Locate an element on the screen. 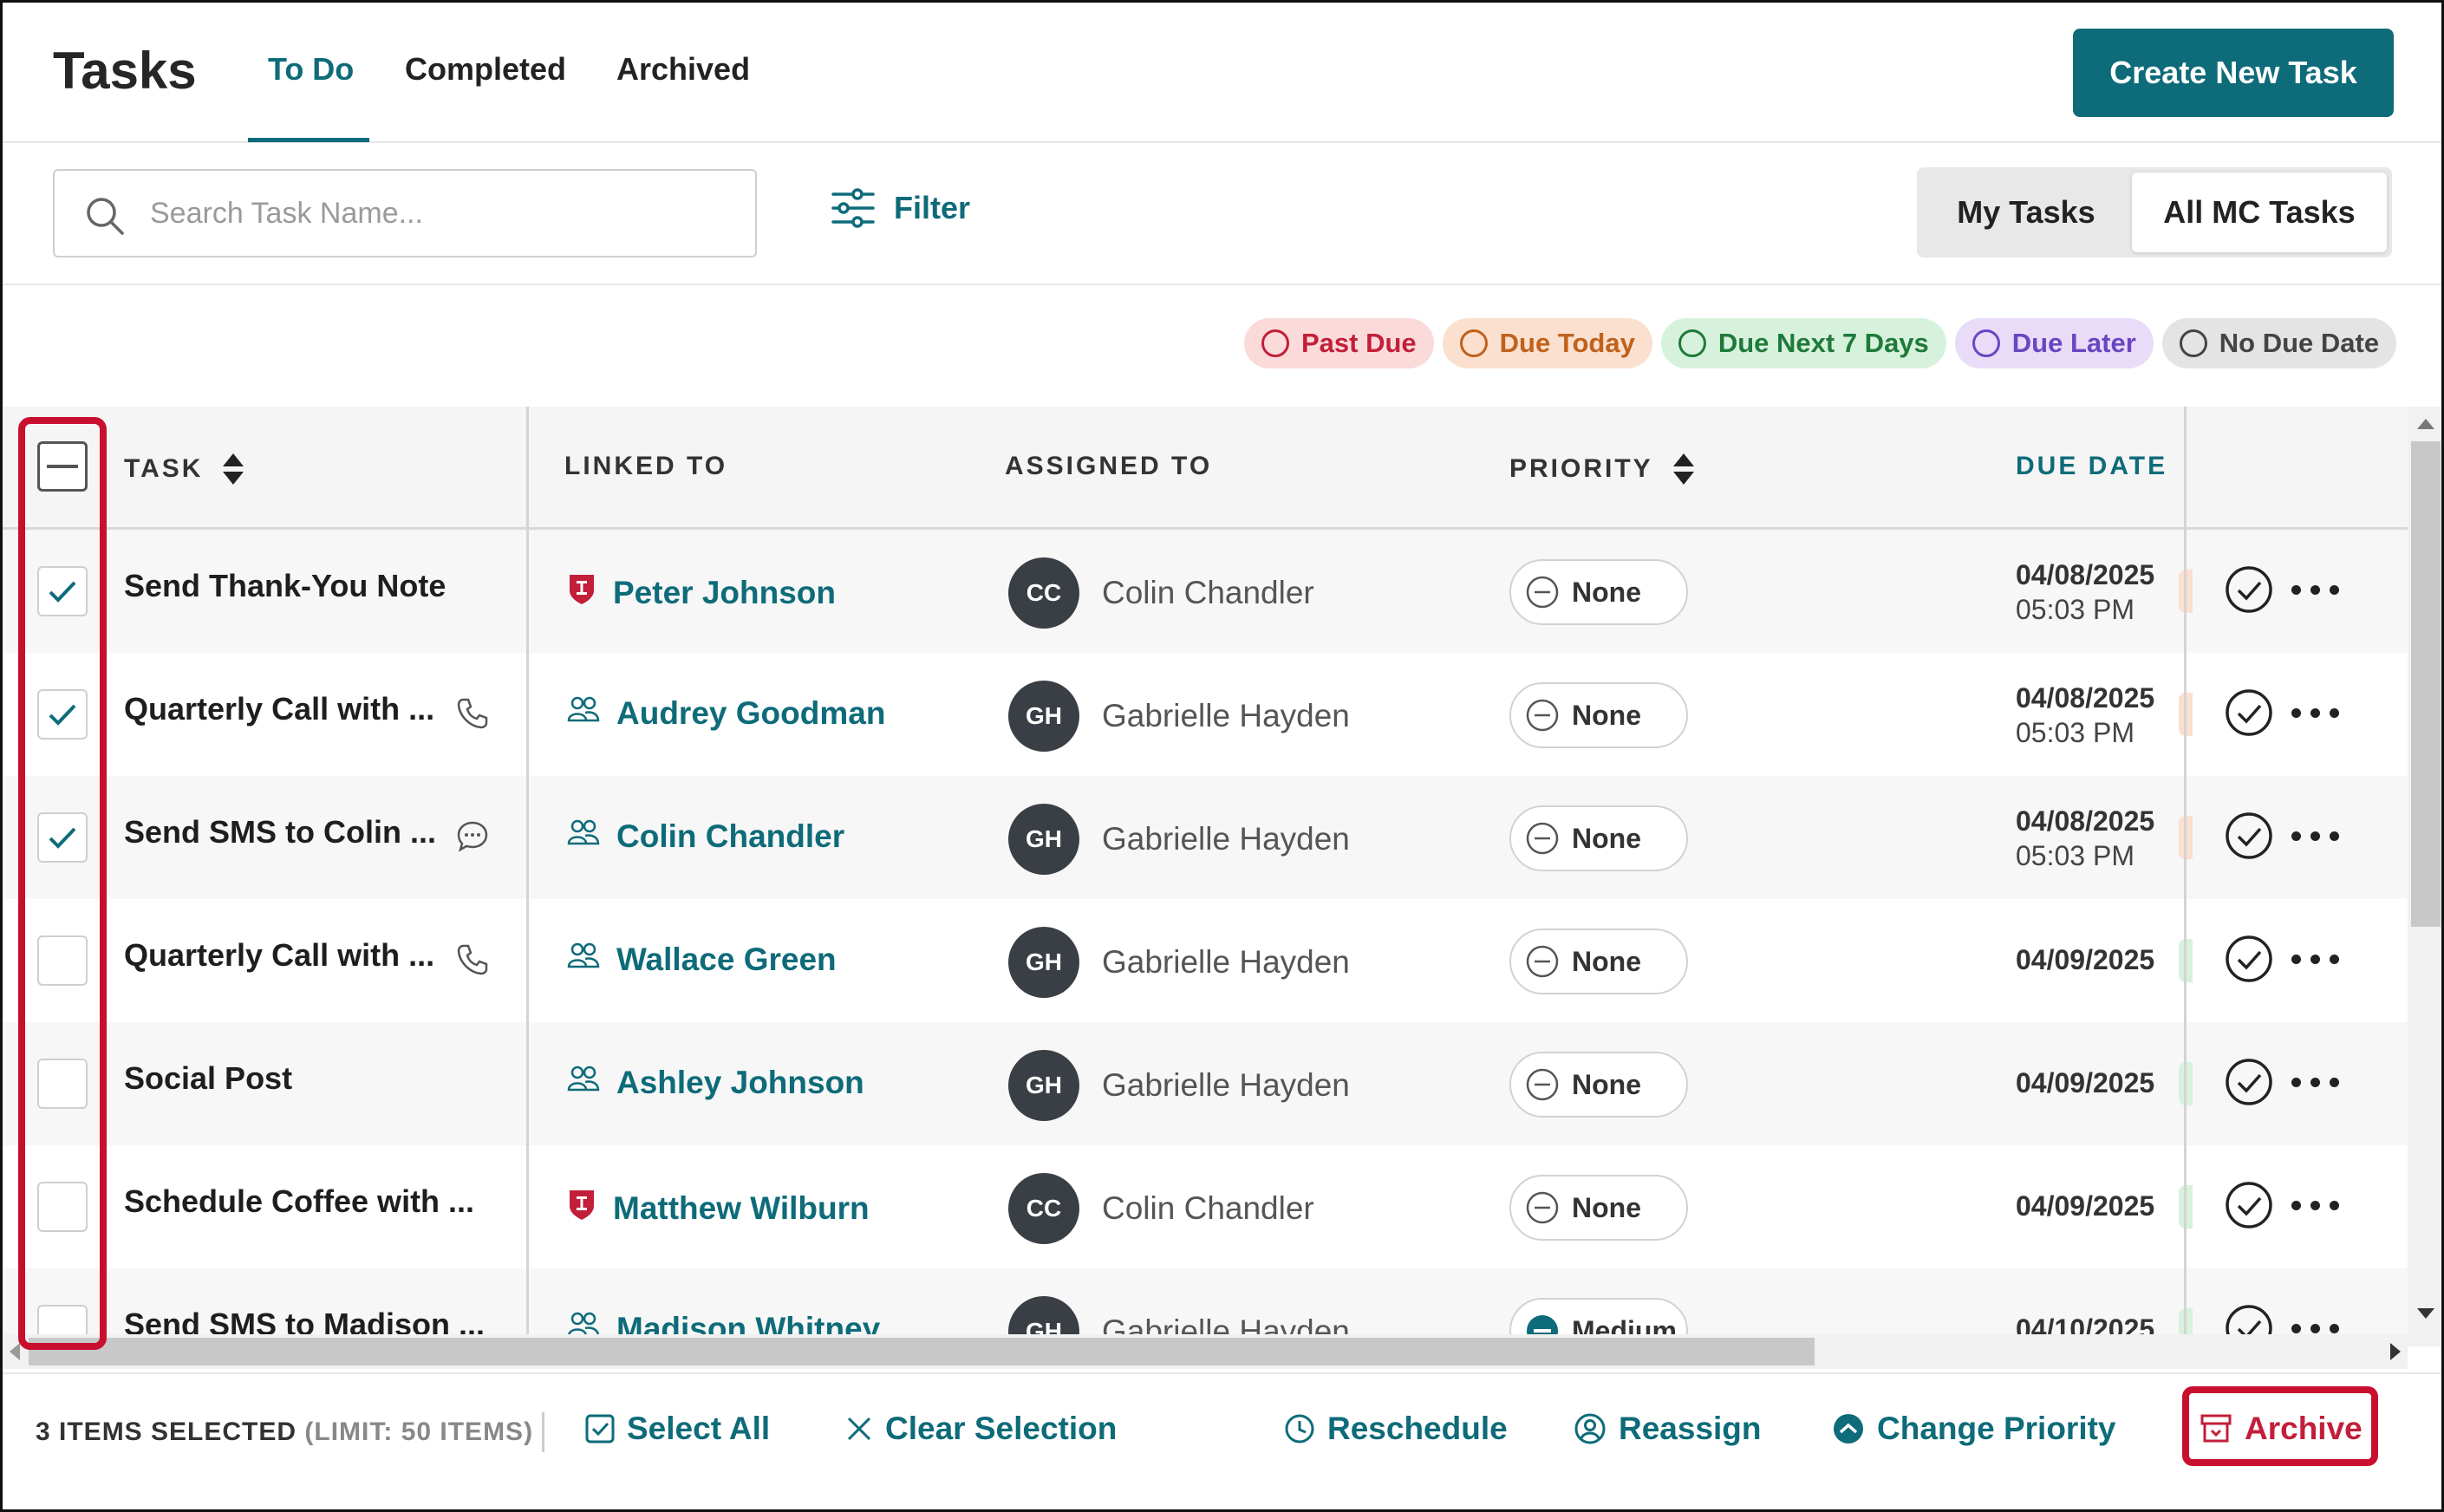 The image size is (2444, 1512). reschedule-label: Reschedule is located at coordinates (1417, 1428).